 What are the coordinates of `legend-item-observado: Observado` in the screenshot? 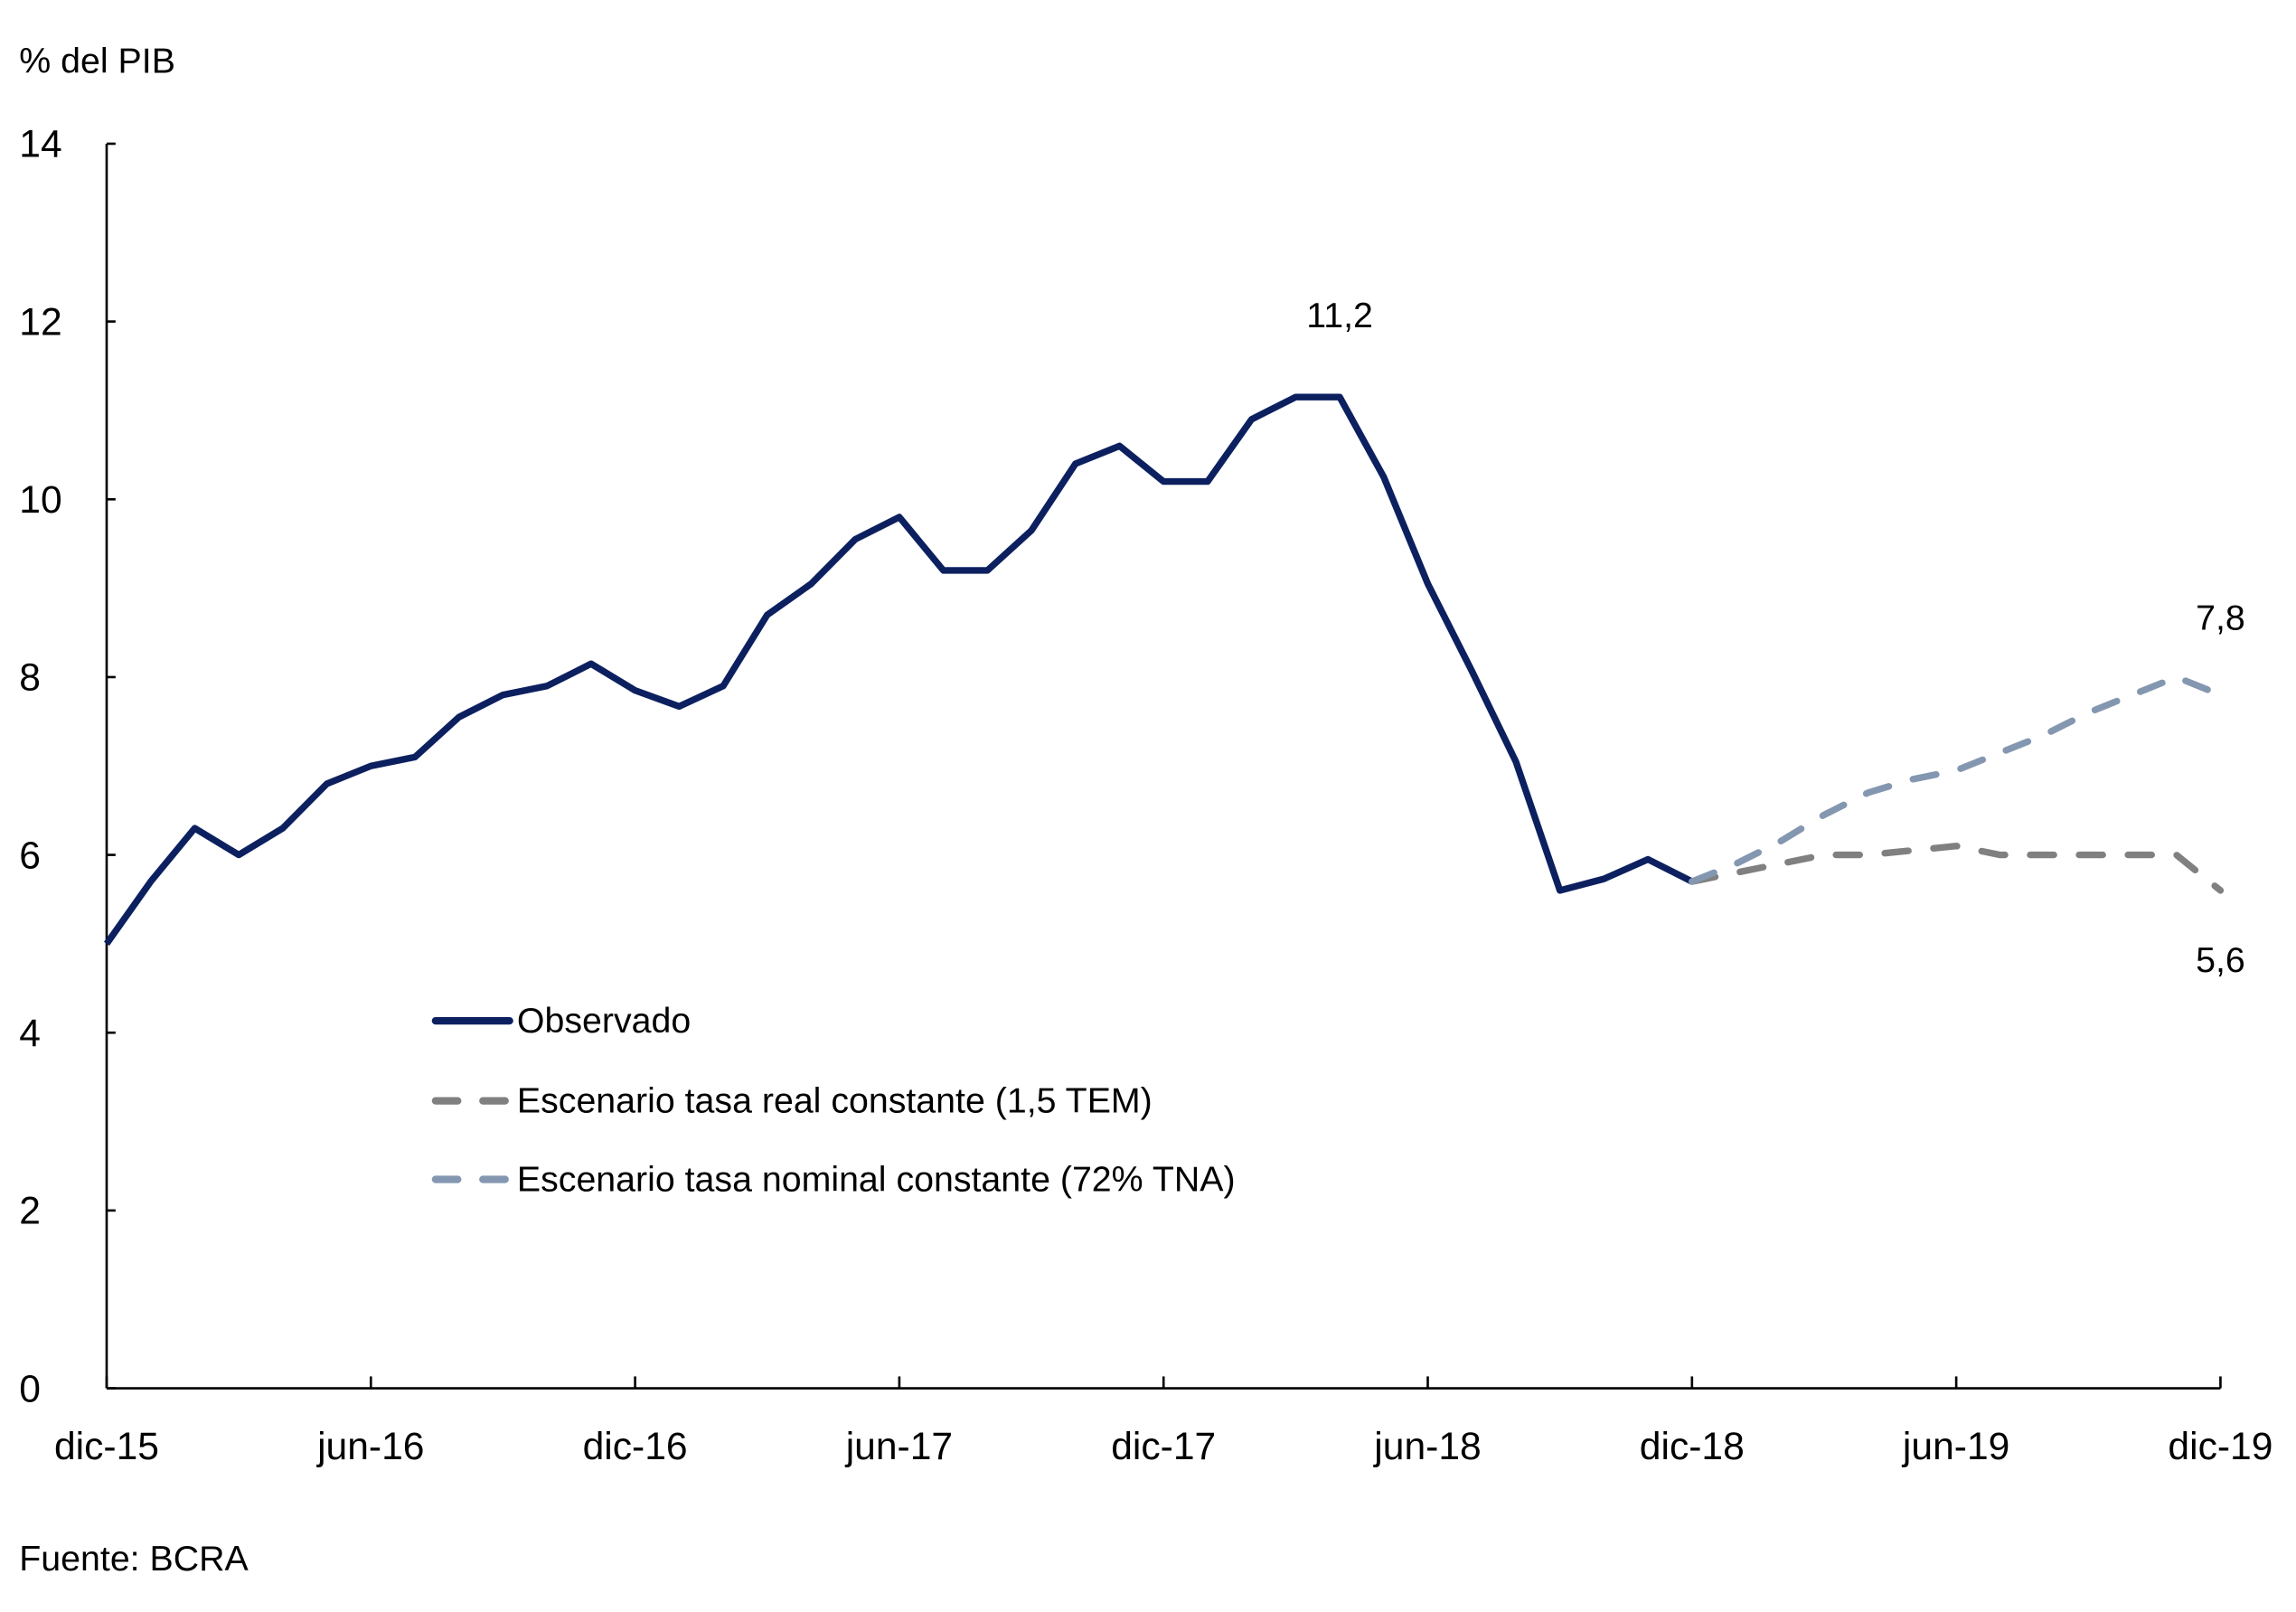 It's located at (561, 1021).